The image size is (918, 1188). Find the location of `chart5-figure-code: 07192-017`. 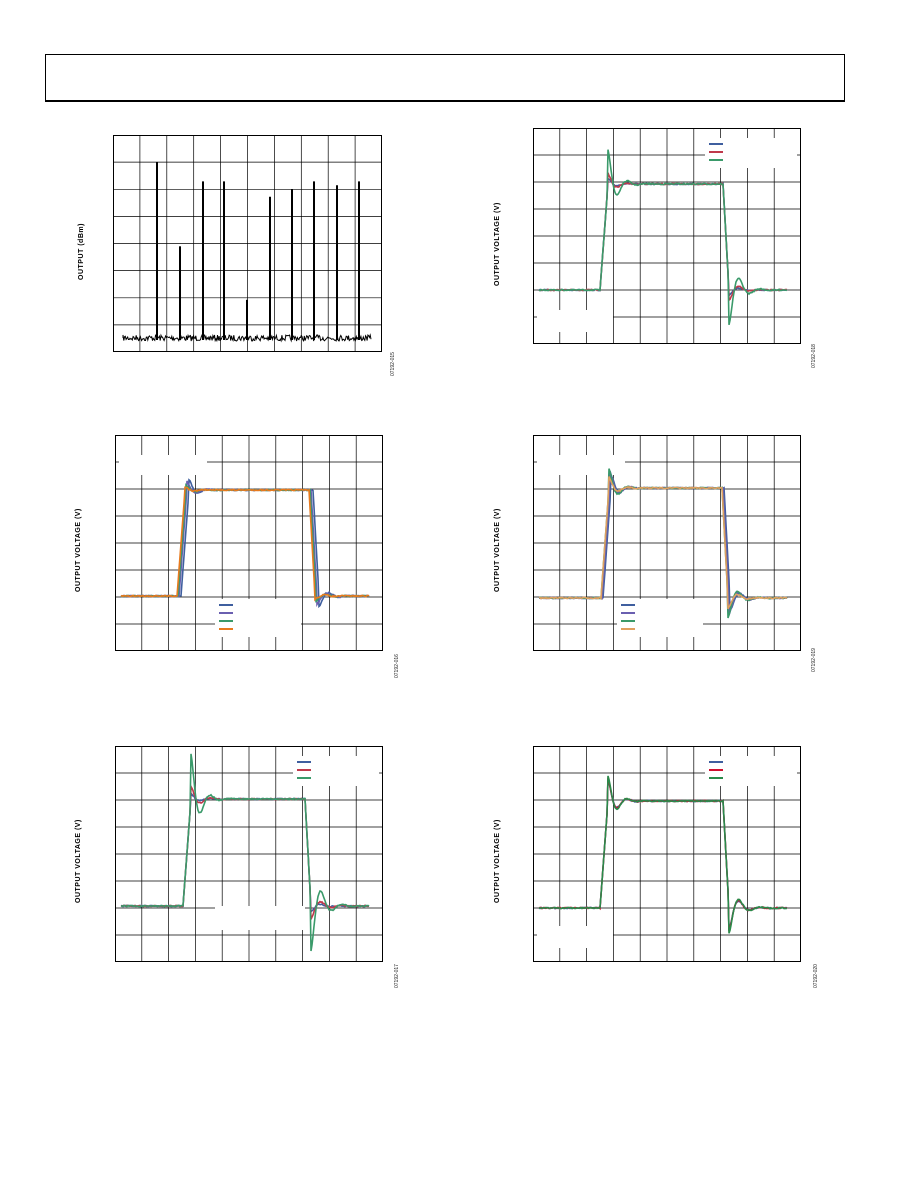

chart5-figure-code: 07192-017 is located at coordinates (397, 976).